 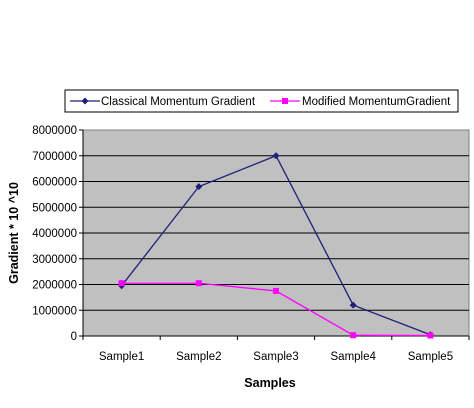 I want to click on legend-box, so click(x=261, y=101).